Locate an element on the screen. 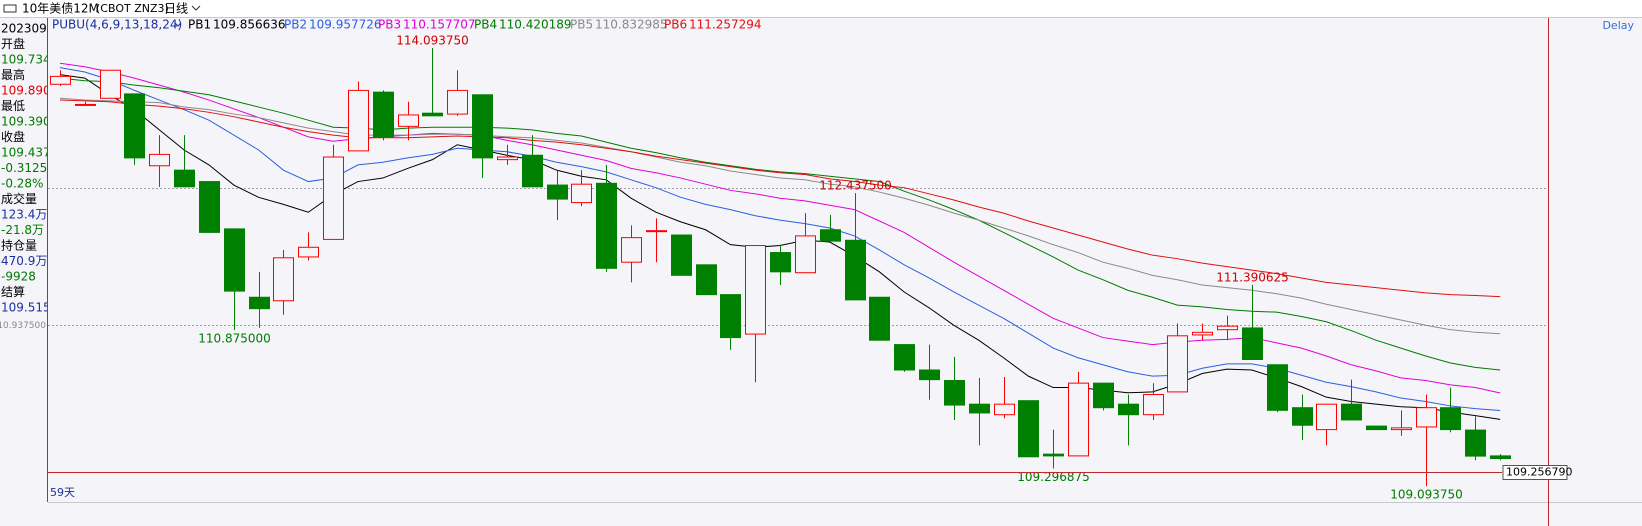 Image resolution: width=1642 pixels, height=526 pixels. high-label: 111.390625 is located at coordinates (1252, 277).